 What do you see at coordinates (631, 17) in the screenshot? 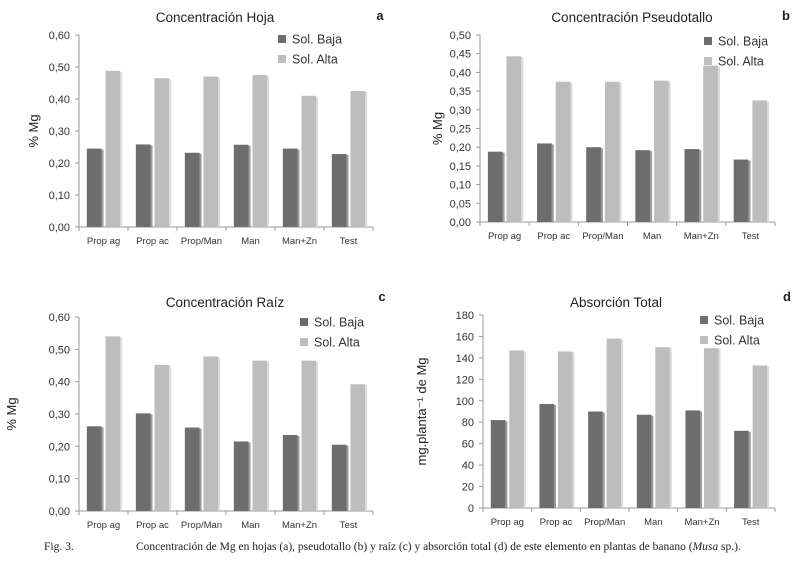
I see `chart-title: Concentración Pseudotallo` at bounding box center [631, 17].